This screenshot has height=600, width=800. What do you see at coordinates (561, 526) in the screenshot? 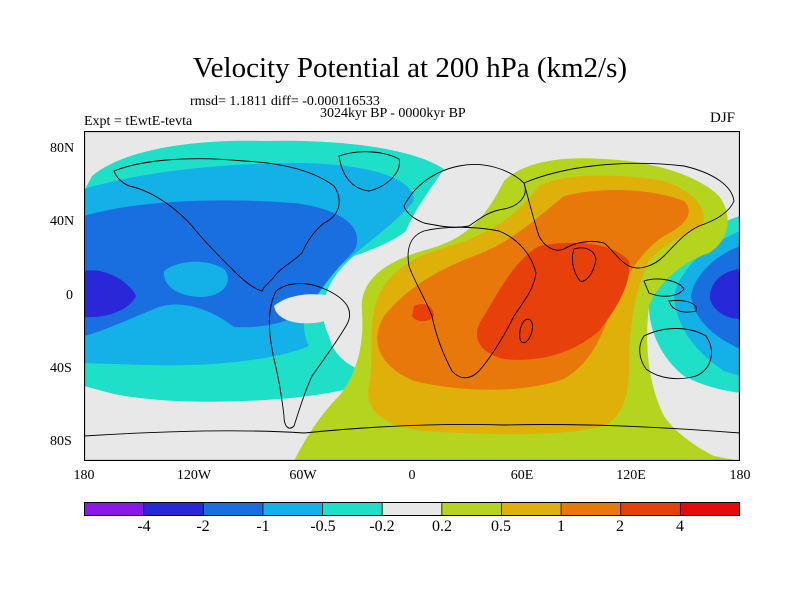
I see `colorbar-label: 1` at bounding box center [561, 526].